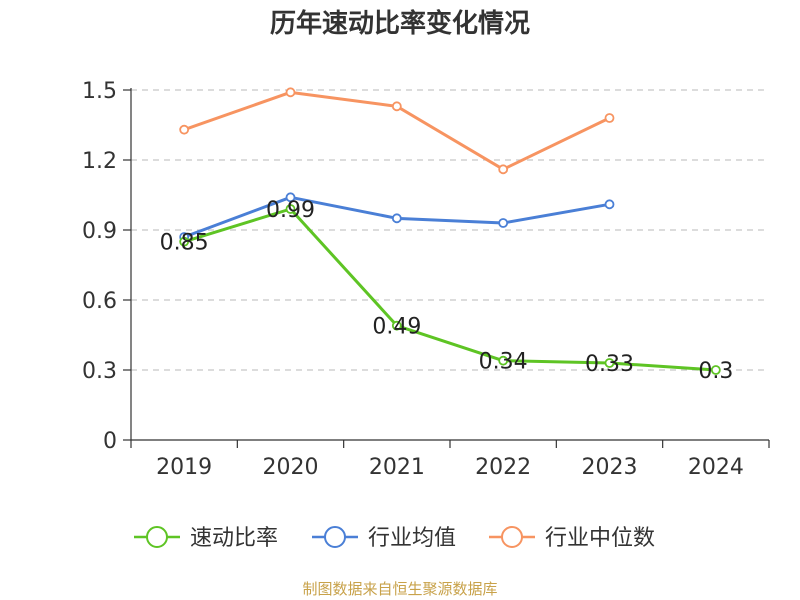  I want to click on legend-item: 行业均值, so click(384, 538).